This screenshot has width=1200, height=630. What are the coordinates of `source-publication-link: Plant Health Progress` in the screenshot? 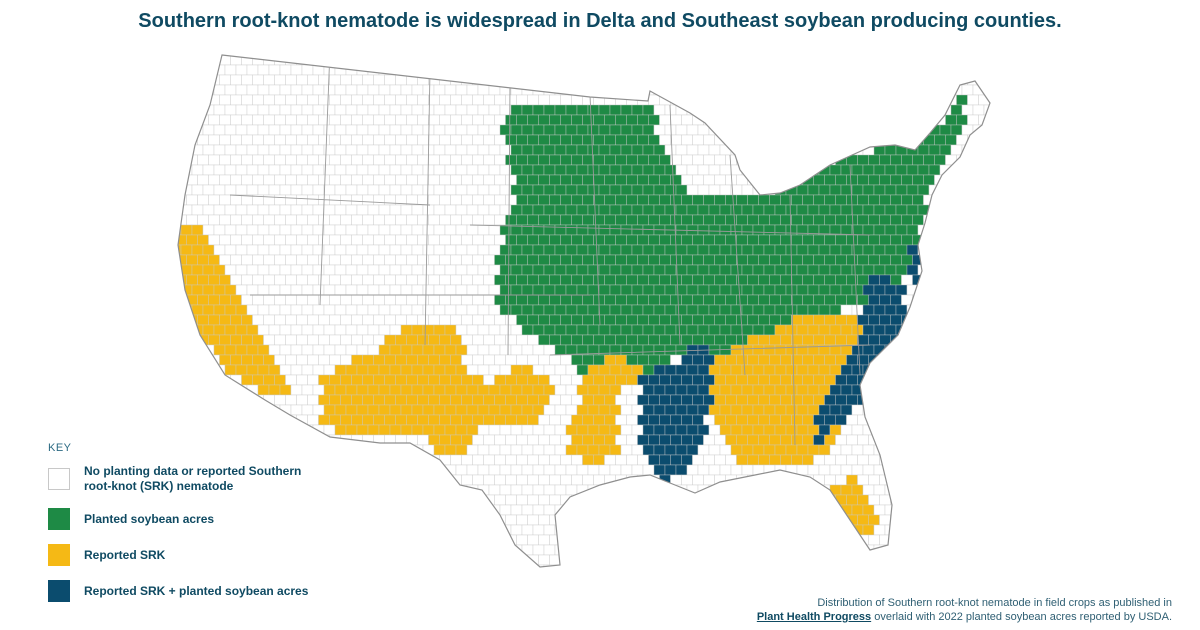 It's located at (814, 617).